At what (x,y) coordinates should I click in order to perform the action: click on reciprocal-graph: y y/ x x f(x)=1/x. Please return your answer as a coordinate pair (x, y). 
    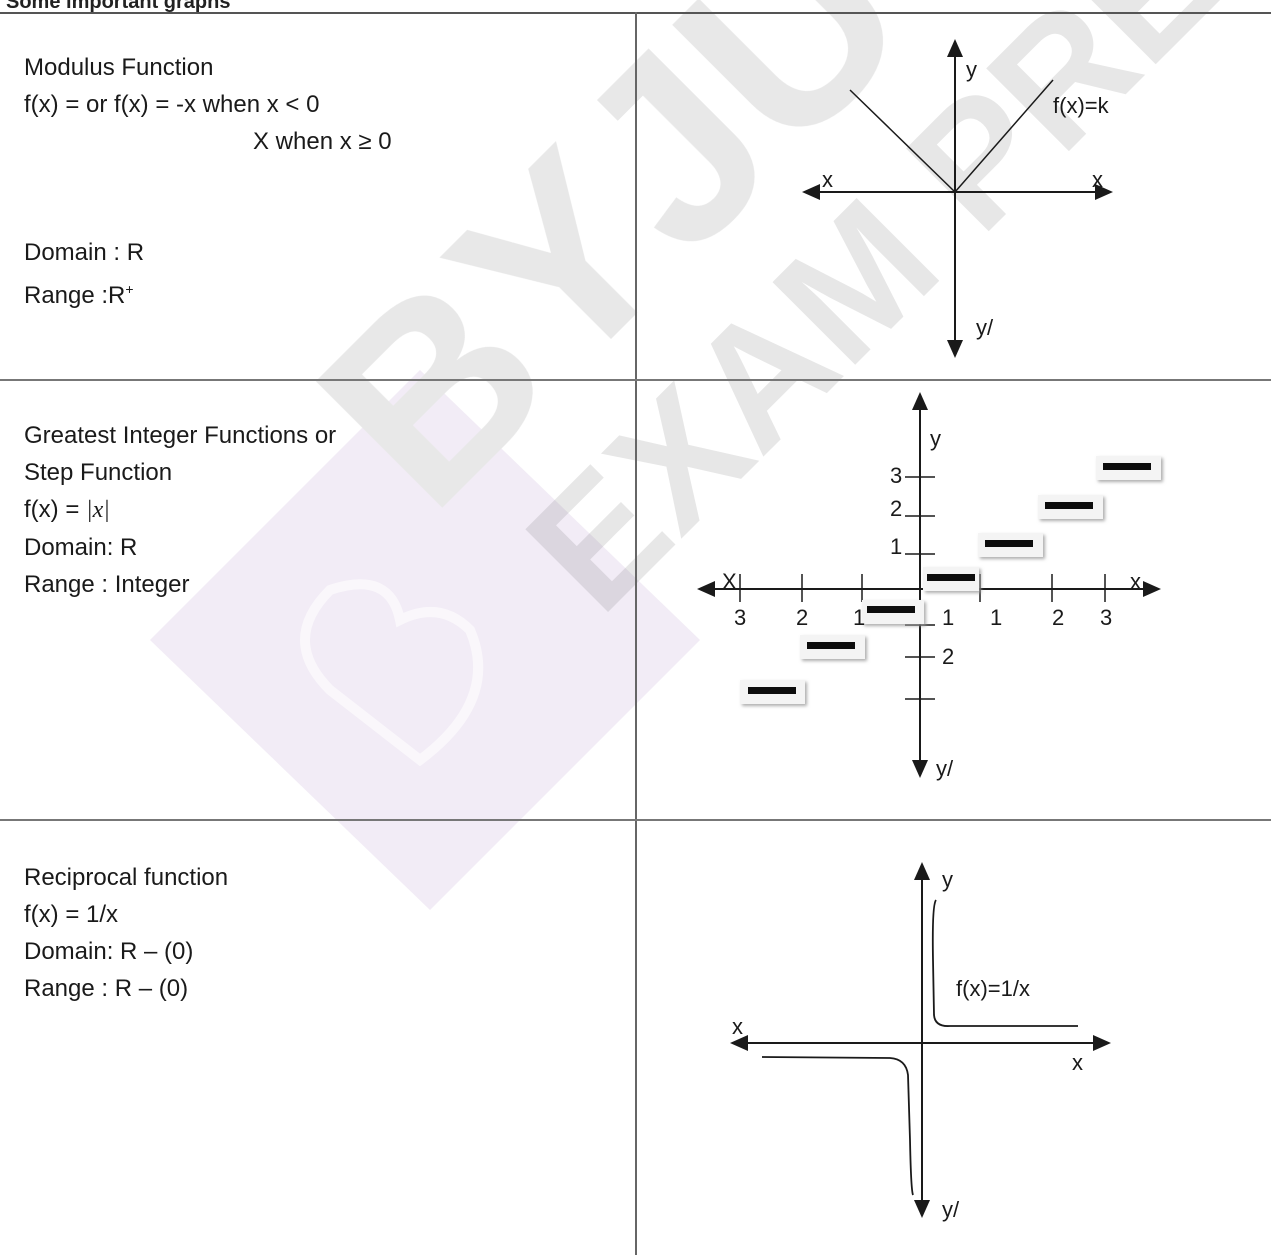
    Looking at the image, I should click on (920, 1042).